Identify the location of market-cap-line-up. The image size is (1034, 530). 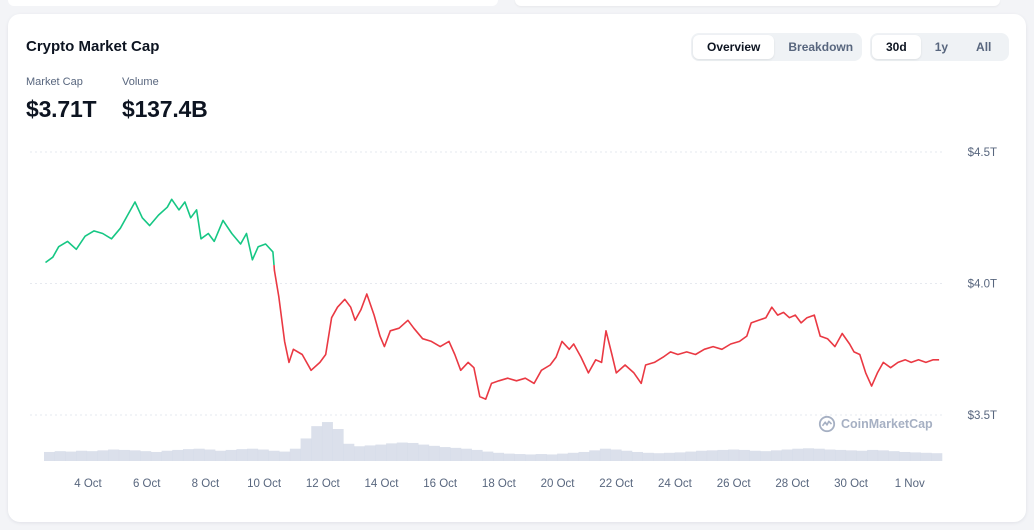
(160, 232).